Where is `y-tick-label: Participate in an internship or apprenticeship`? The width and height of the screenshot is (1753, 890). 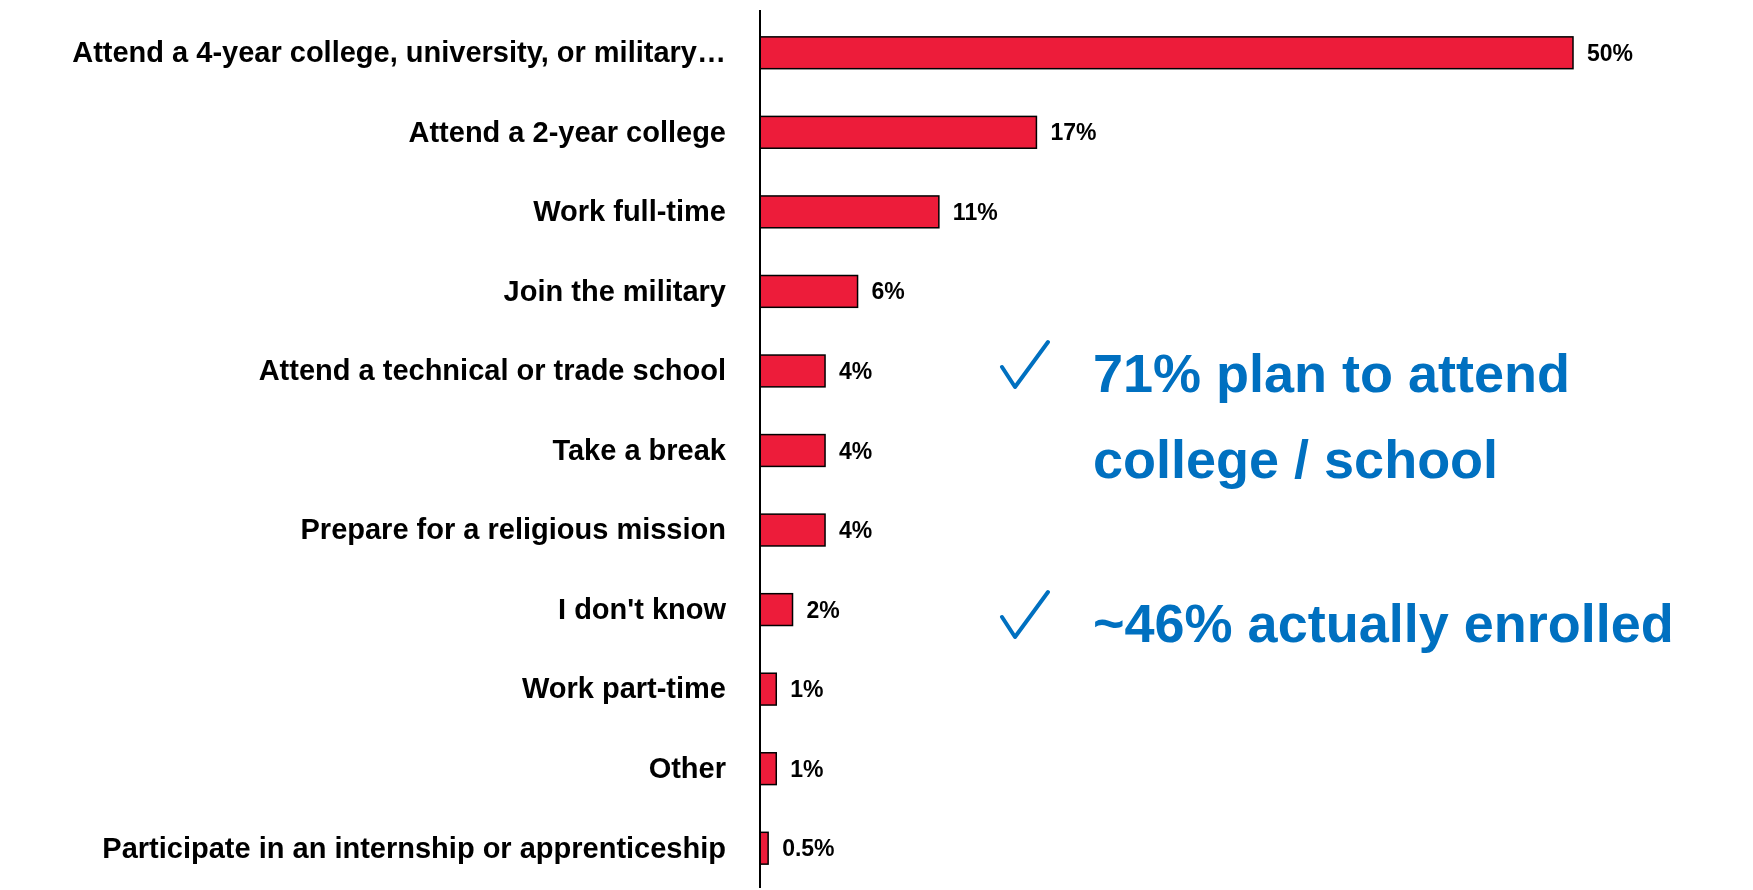
y-tick-label: Participate in an internship or apprenticeship is located at coordinates (414, 847).